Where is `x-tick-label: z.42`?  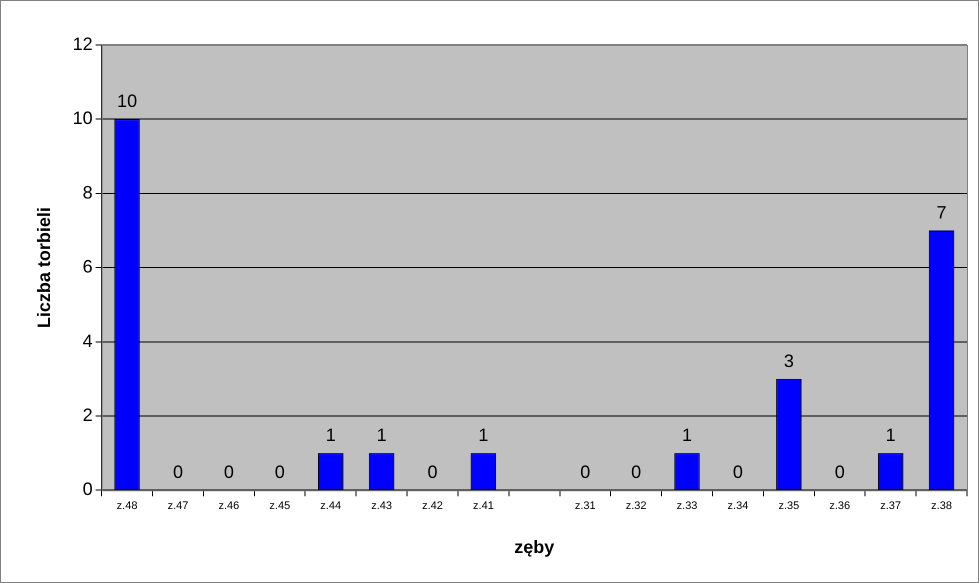
x-tick-label: z.42 is located at coordinates (432, 506).